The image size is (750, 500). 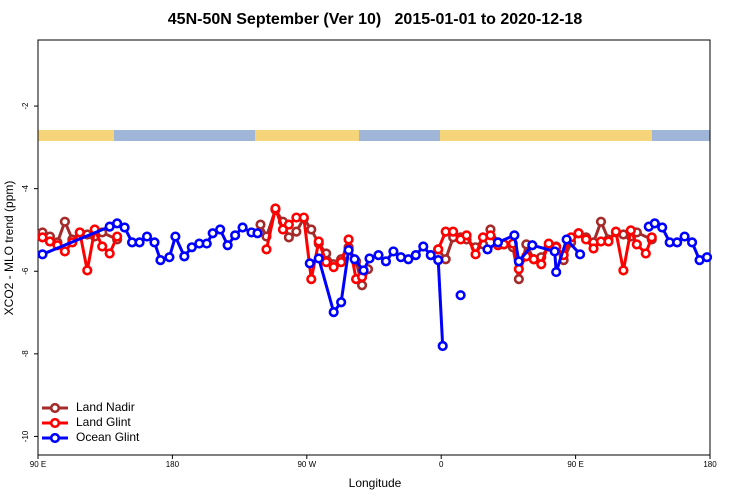 I want to click on legend-label: Land Glint, so click(x=103, y=422).